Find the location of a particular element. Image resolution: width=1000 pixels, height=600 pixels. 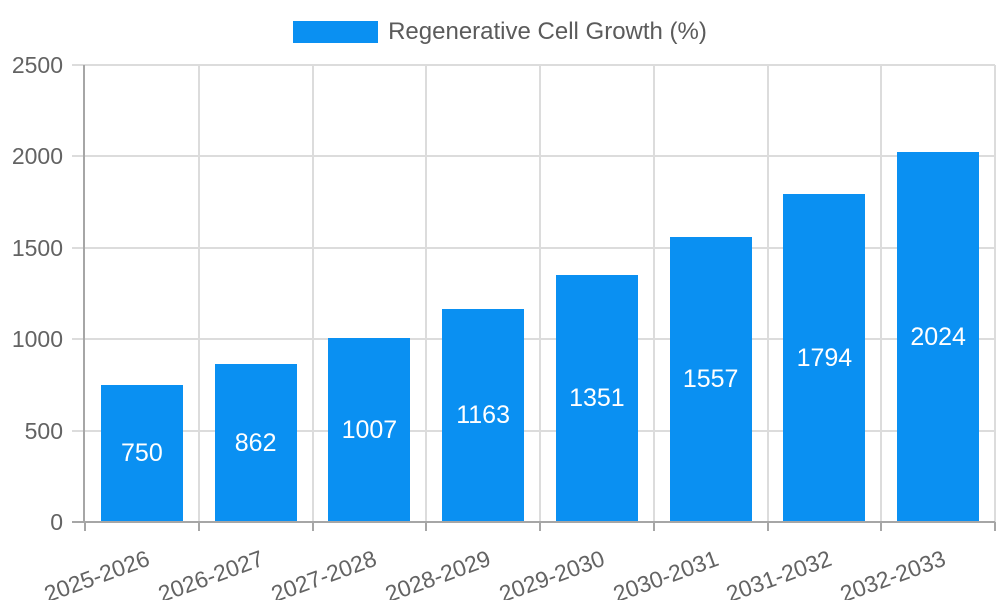

legend: Regenerative Cell Growth (%) is located at coordinates (500, 32).